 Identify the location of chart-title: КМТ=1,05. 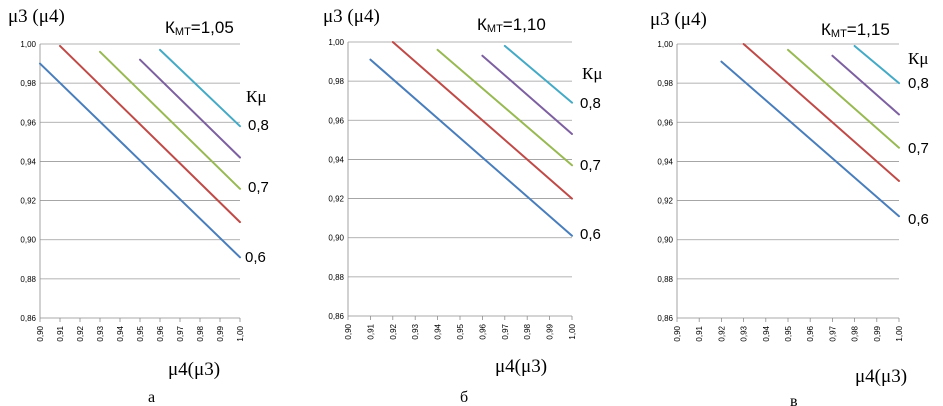
(199, 28).